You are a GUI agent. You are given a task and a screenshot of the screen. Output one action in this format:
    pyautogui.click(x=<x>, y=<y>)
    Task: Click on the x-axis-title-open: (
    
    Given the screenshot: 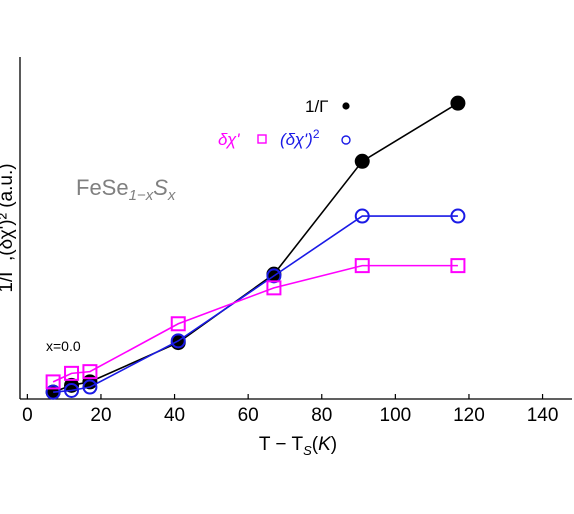 What is the action you would take?
    pyautogui.click(x=315, y=444)
    